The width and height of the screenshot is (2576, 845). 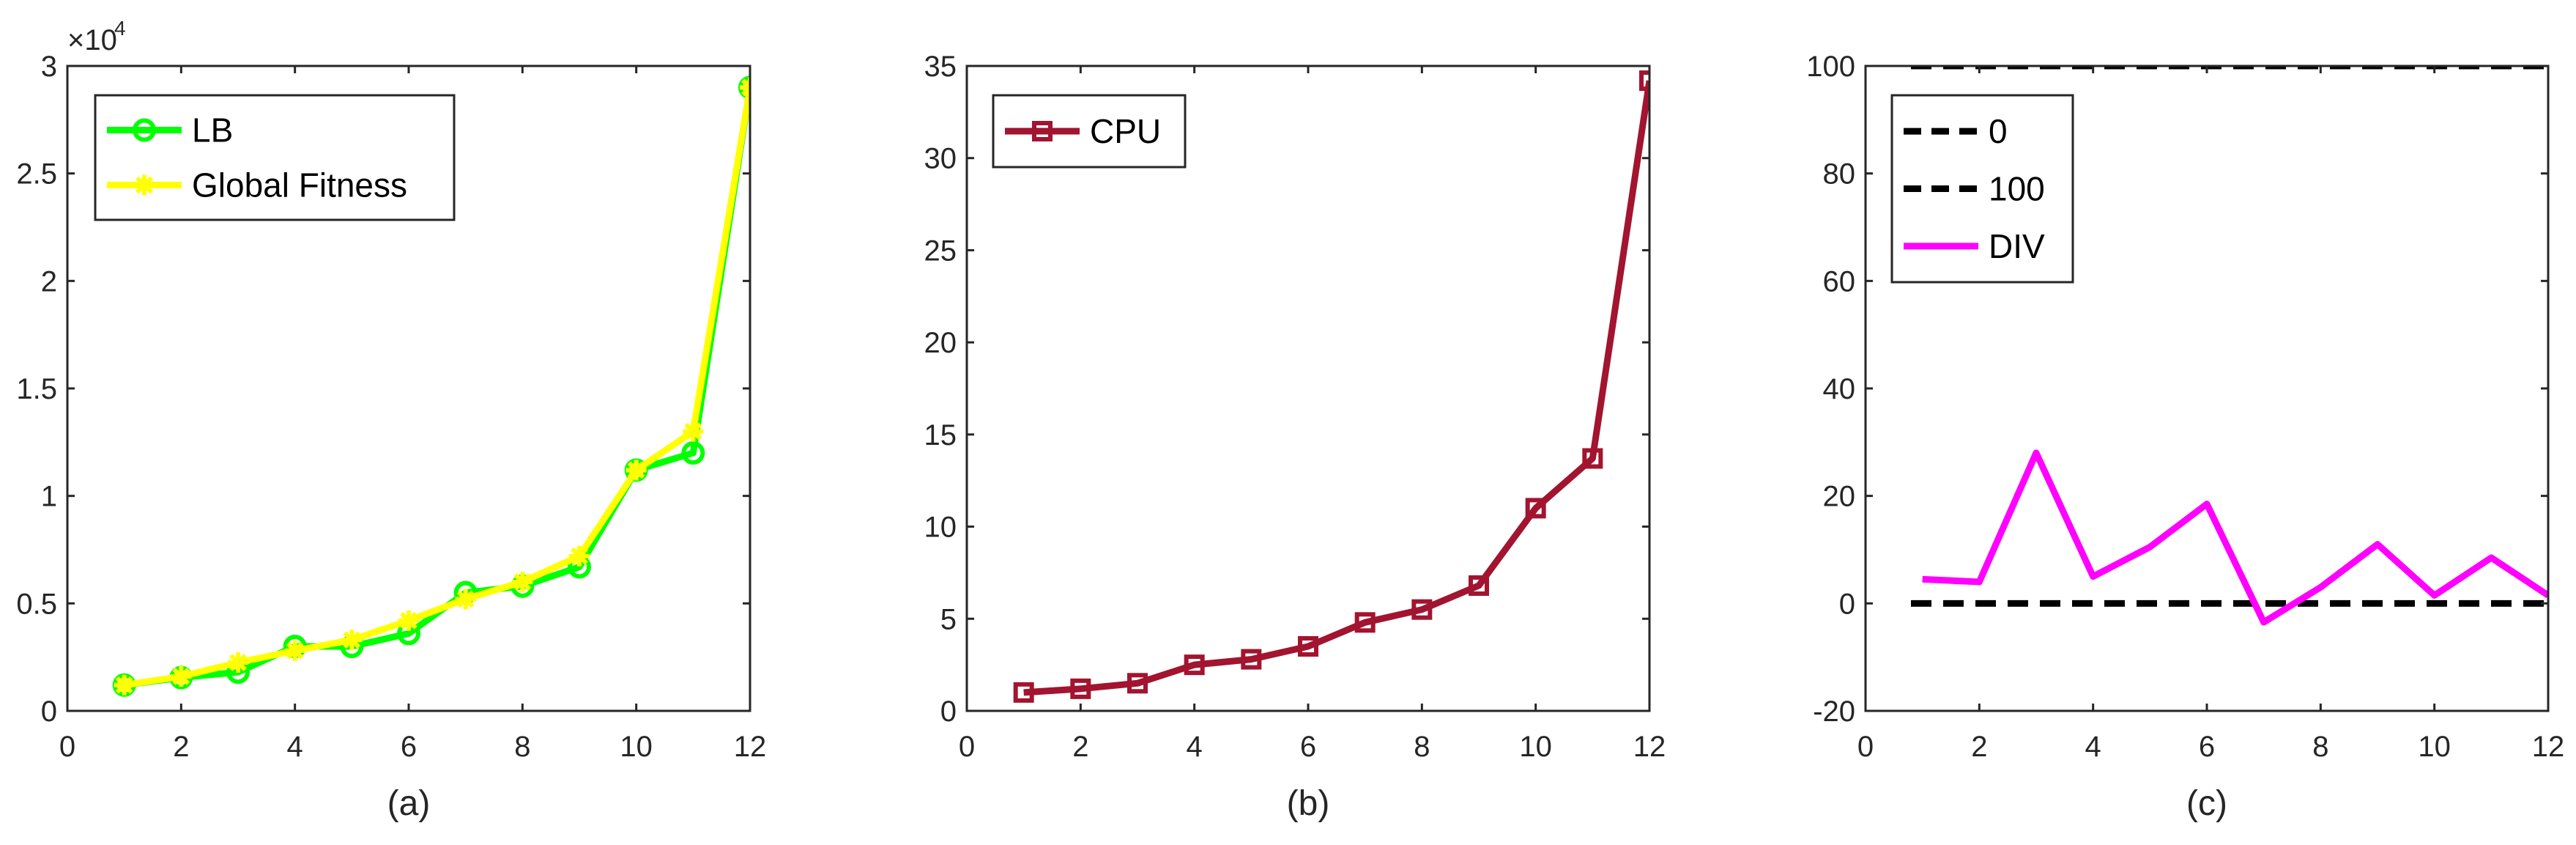 I want to click on legend-label-1: 100, so click(x=2017, y=189).